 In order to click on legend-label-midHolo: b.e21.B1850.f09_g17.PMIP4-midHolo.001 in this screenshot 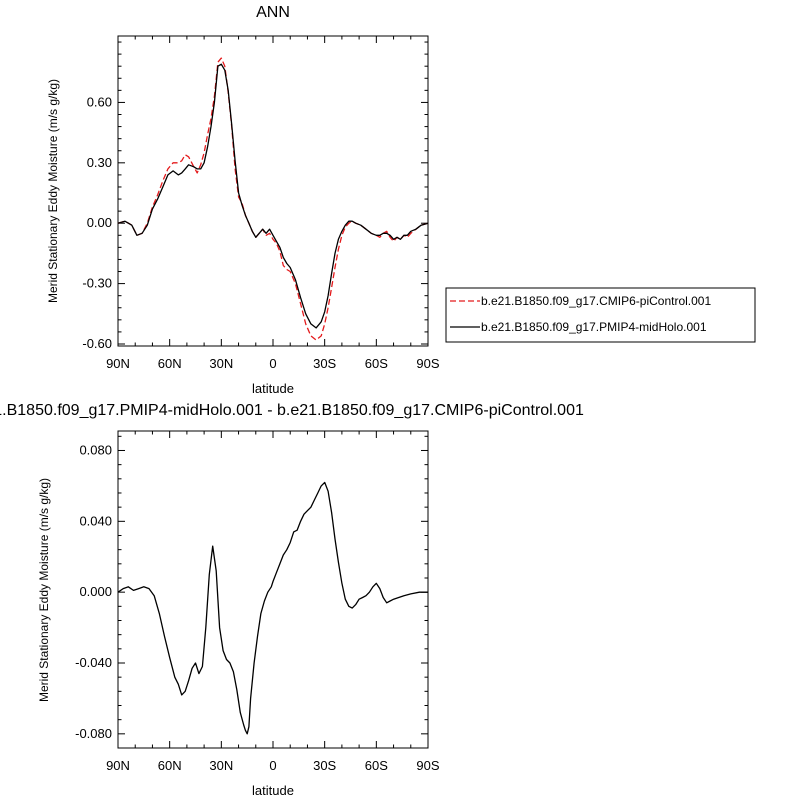, I will do `click(594, 327)`.